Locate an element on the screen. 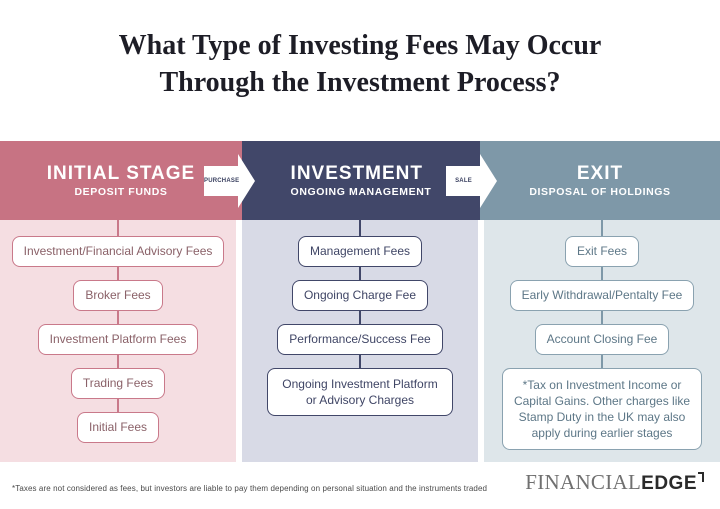 The image size is (720, 509). logo-word-edge: EDGE is located at coordinates (669, 483).